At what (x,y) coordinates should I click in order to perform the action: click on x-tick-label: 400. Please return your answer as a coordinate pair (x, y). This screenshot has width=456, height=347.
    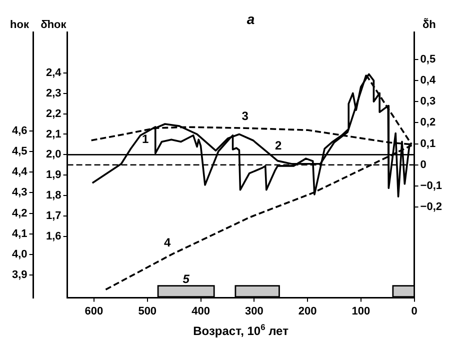
    Looking at the image, I should click on (201, 311).